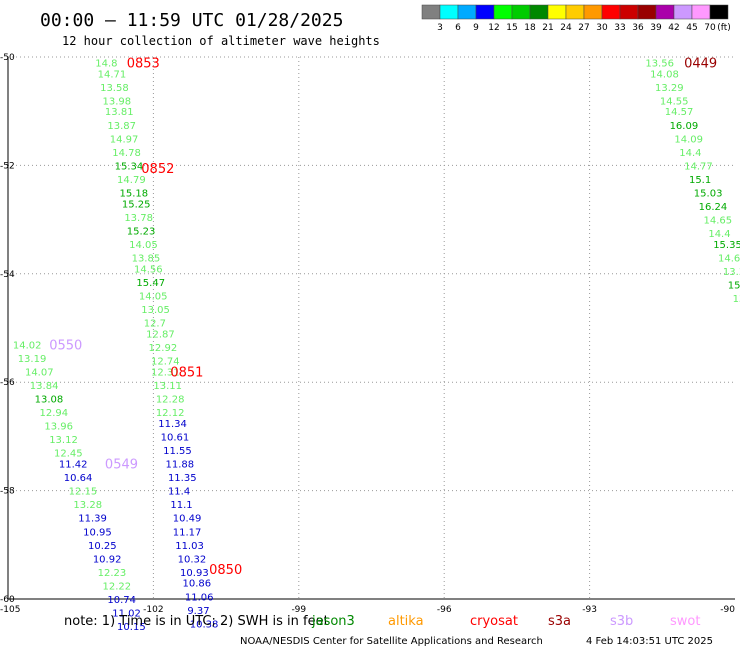  What do you see at coordinates (102, 546) in the screenshot?
I see `wave-height-label: 10.25` at bounding box center [102, 546].